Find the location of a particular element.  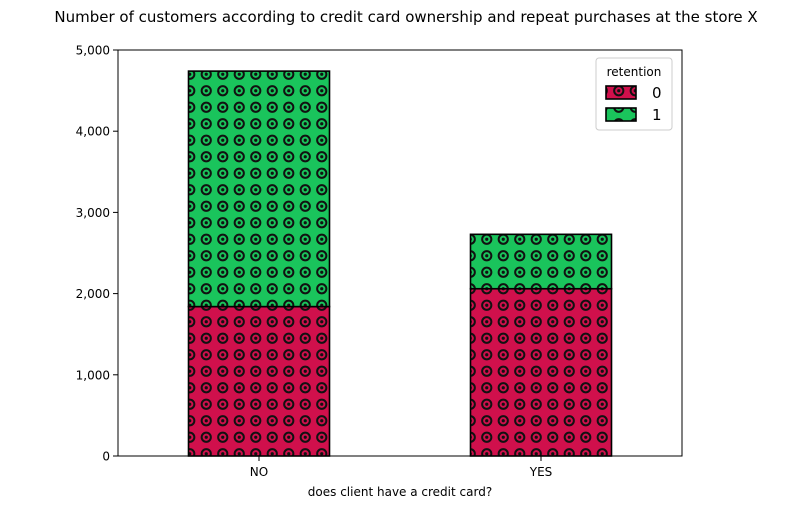

x-tick-label: NO is located at coordinates (259, 472).